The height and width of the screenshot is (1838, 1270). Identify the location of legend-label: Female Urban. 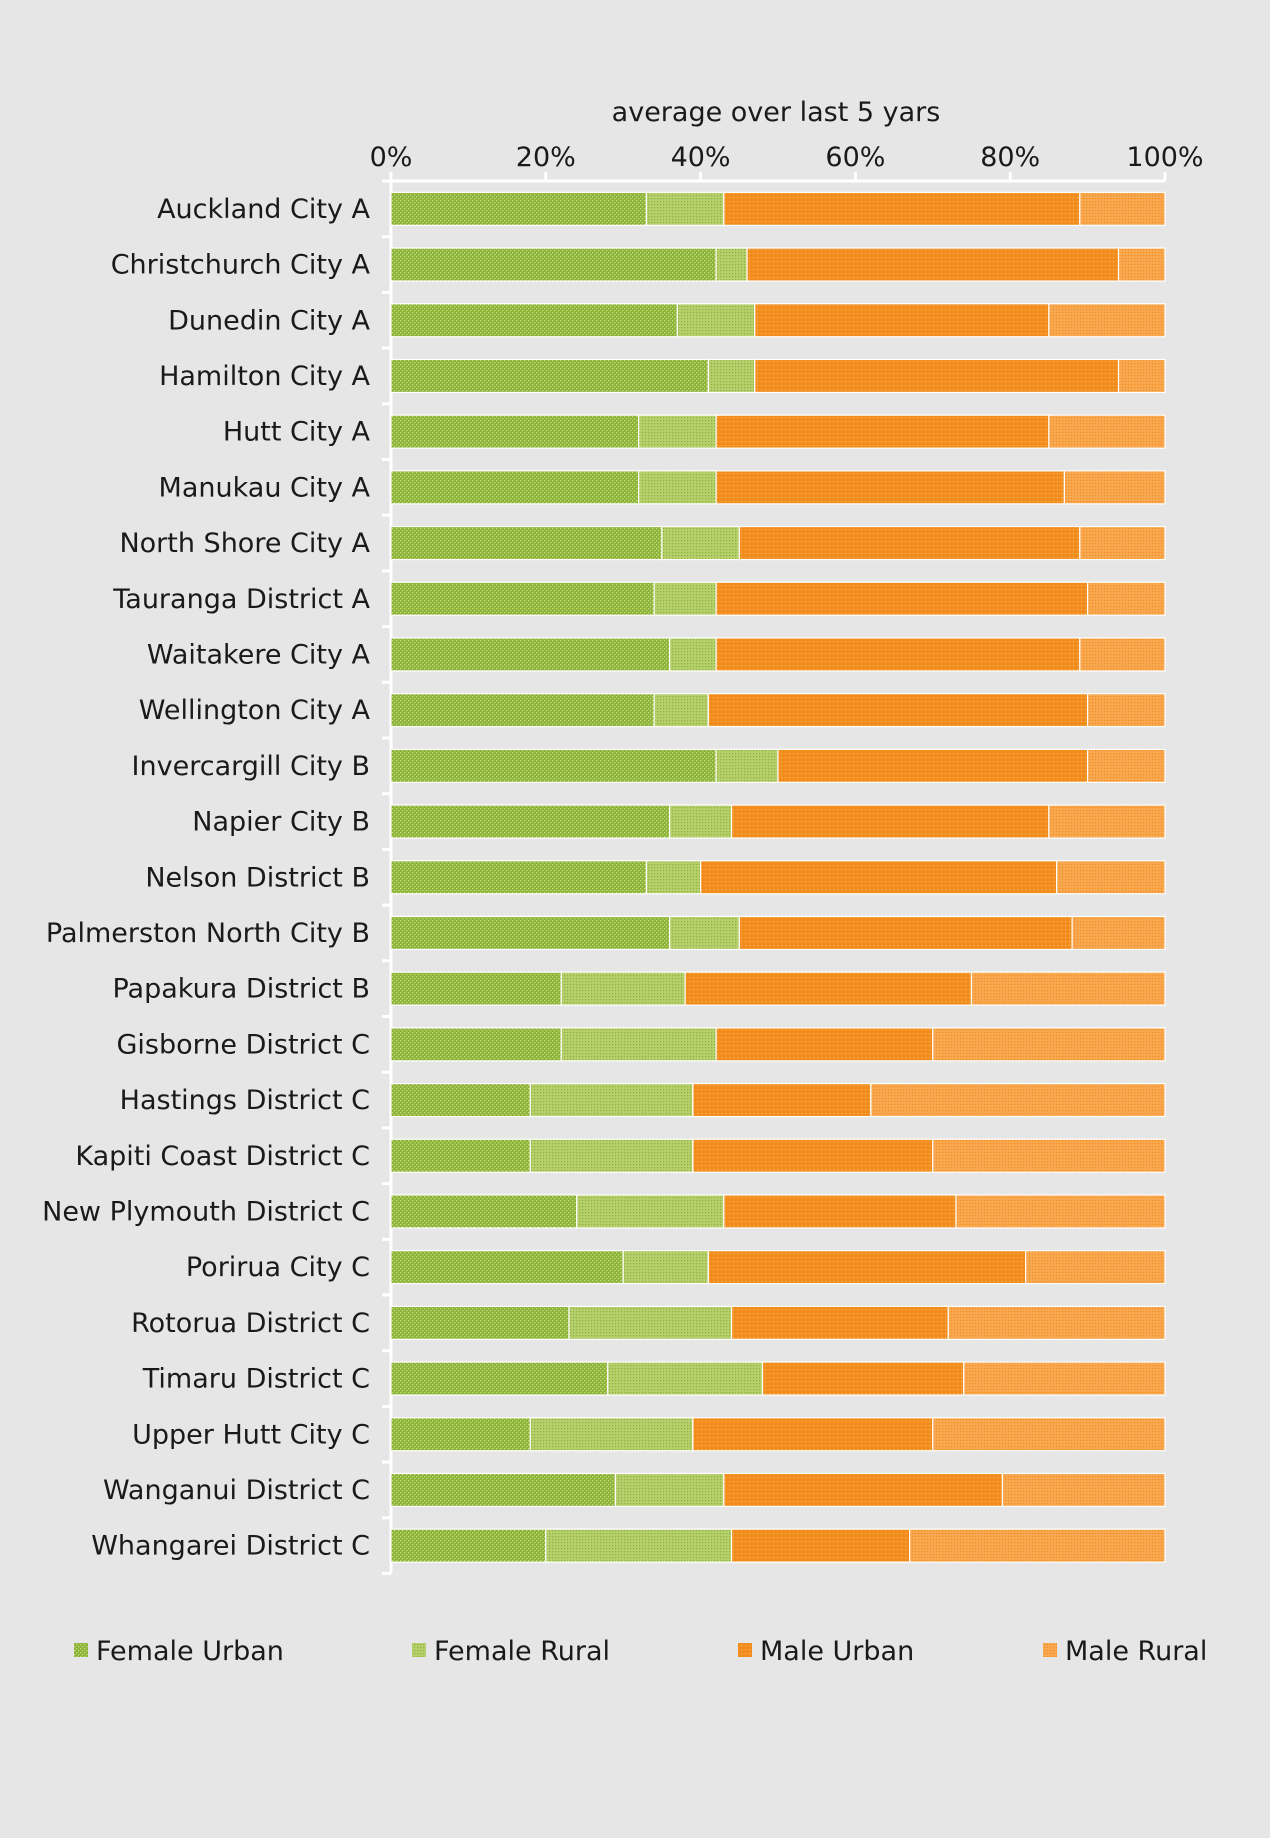
(190, 1651).